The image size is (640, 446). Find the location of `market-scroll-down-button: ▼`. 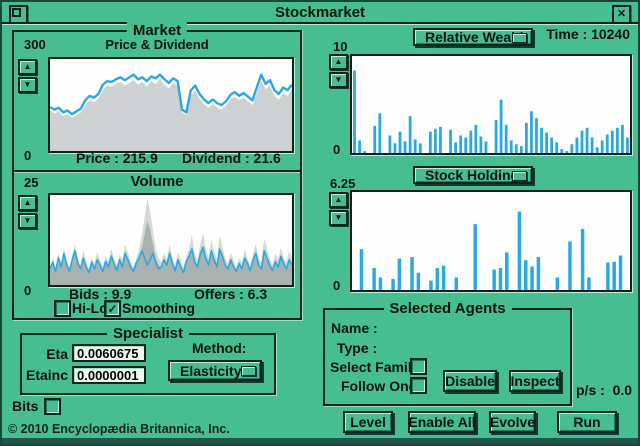

market-scroll-down-button: ▼ is located at coordinates (27, 85).